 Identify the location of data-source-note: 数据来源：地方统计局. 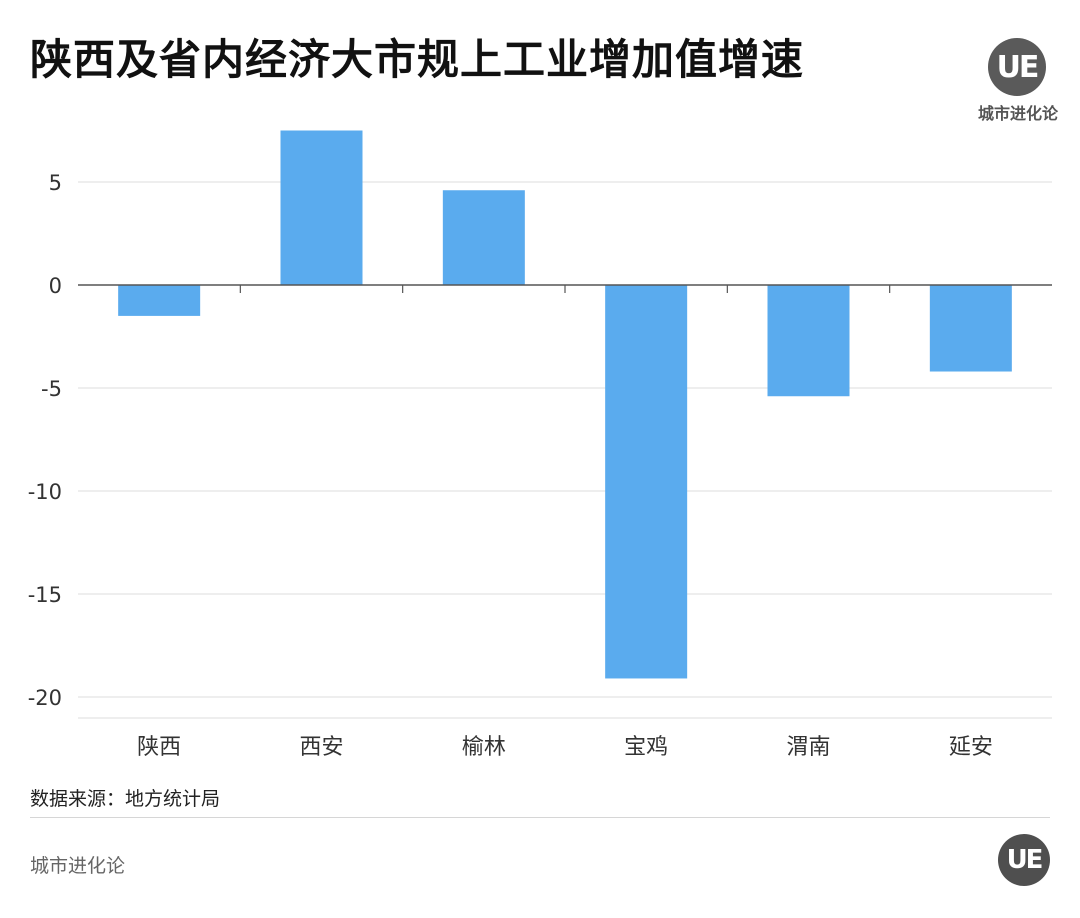
(125, 799).